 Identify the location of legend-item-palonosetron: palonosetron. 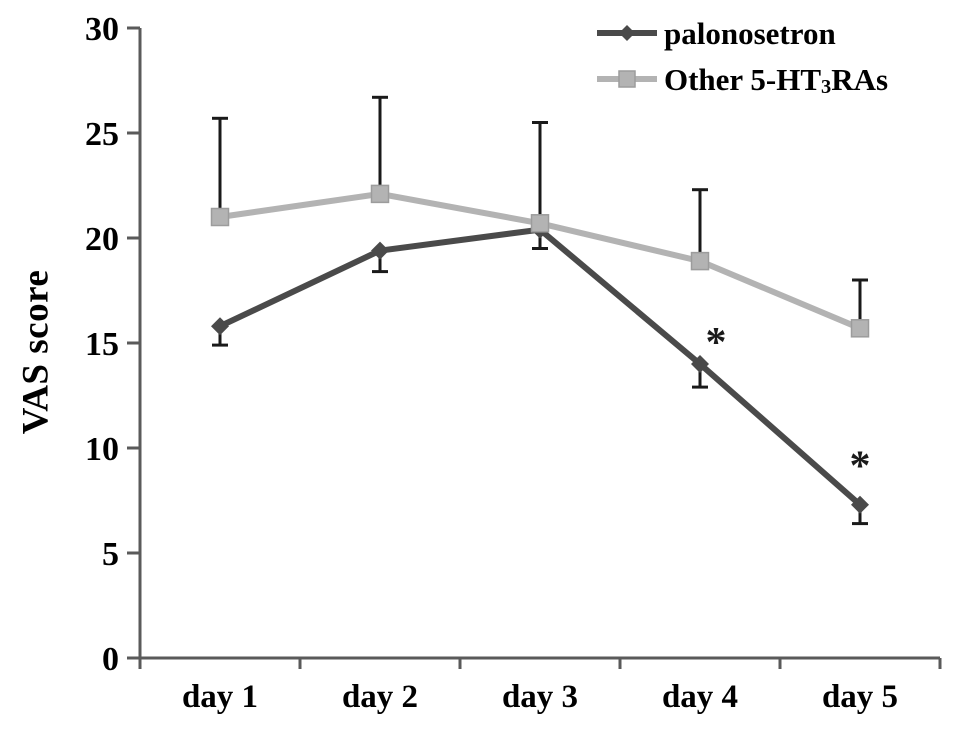
(742, 33).